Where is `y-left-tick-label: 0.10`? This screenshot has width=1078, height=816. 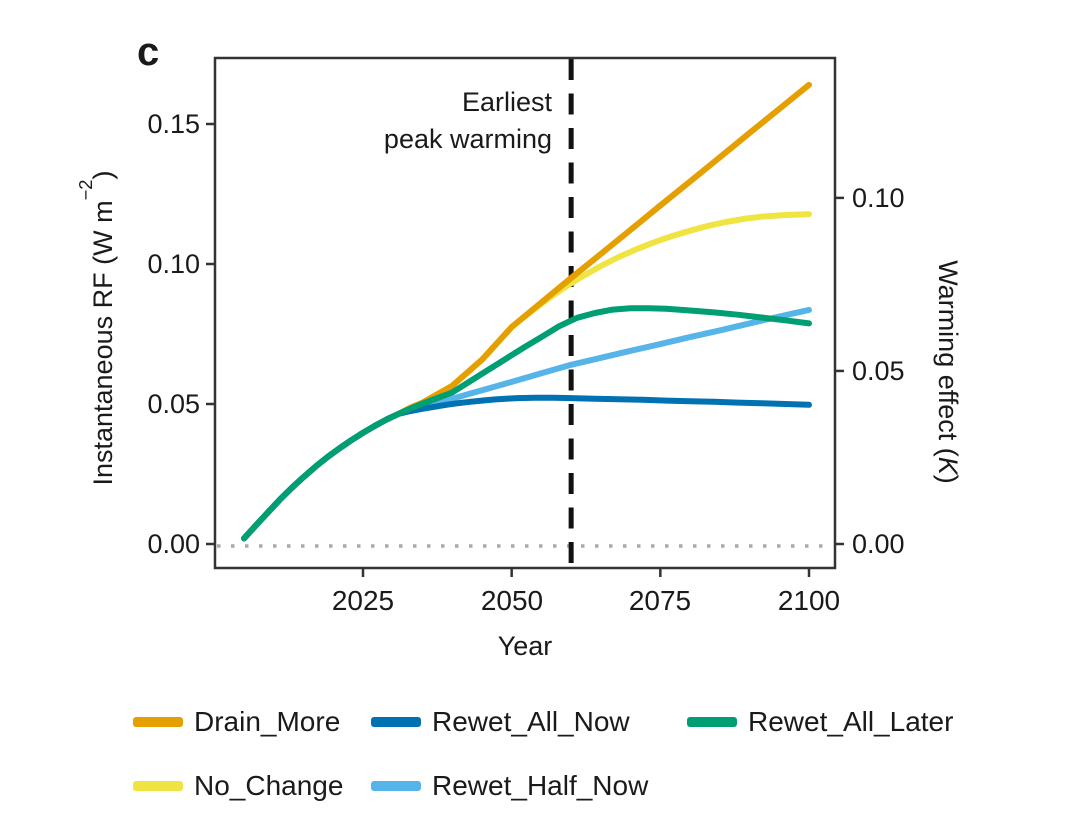
y-left-tick-label: 0.10 is located at coordinates (173, 264).